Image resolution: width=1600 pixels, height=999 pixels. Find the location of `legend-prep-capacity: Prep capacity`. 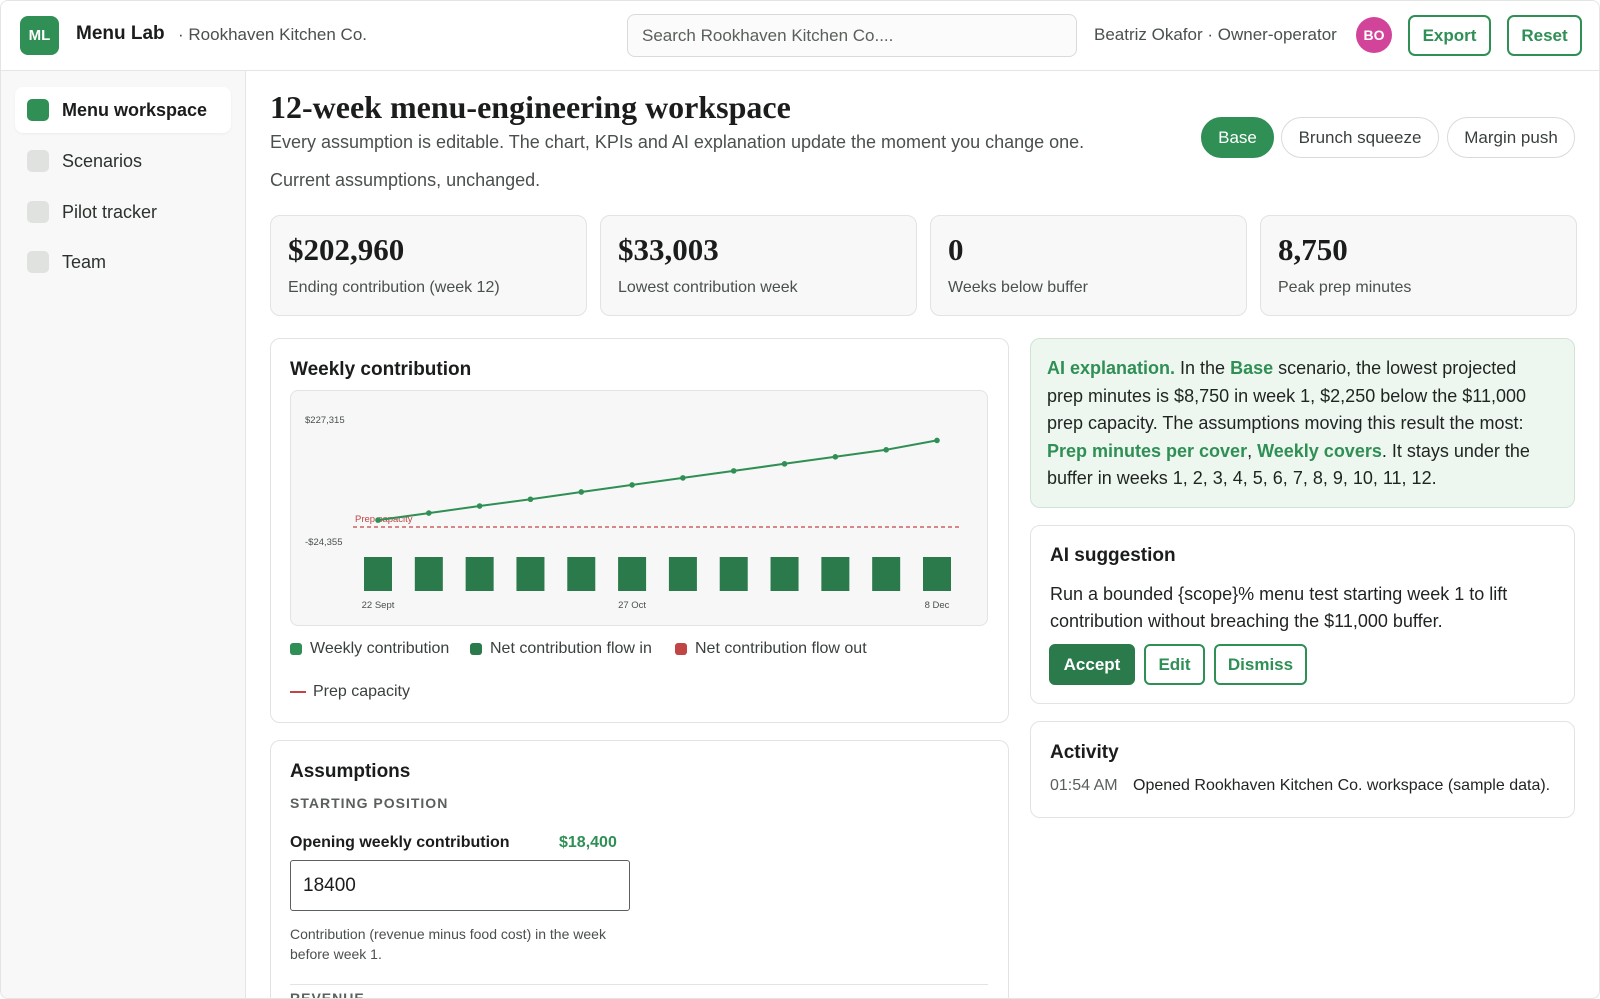

legend-prep-capacity: Prep capacity is located at coordinates (350, 692).